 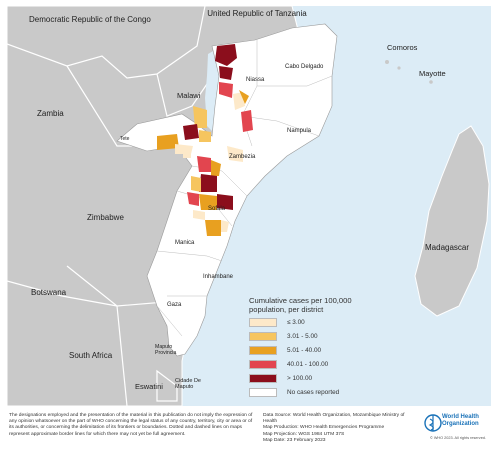 I want to click on province-label-sofala: Sofala, so click(x=217, y=209).